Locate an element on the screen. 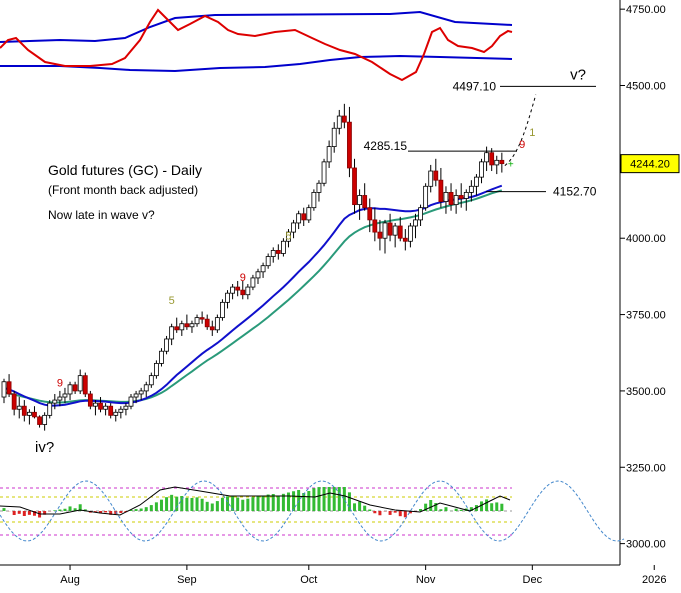 This screenshot has width=681, height=593. upper-band-blue-top is located at coordinates (256, 26).